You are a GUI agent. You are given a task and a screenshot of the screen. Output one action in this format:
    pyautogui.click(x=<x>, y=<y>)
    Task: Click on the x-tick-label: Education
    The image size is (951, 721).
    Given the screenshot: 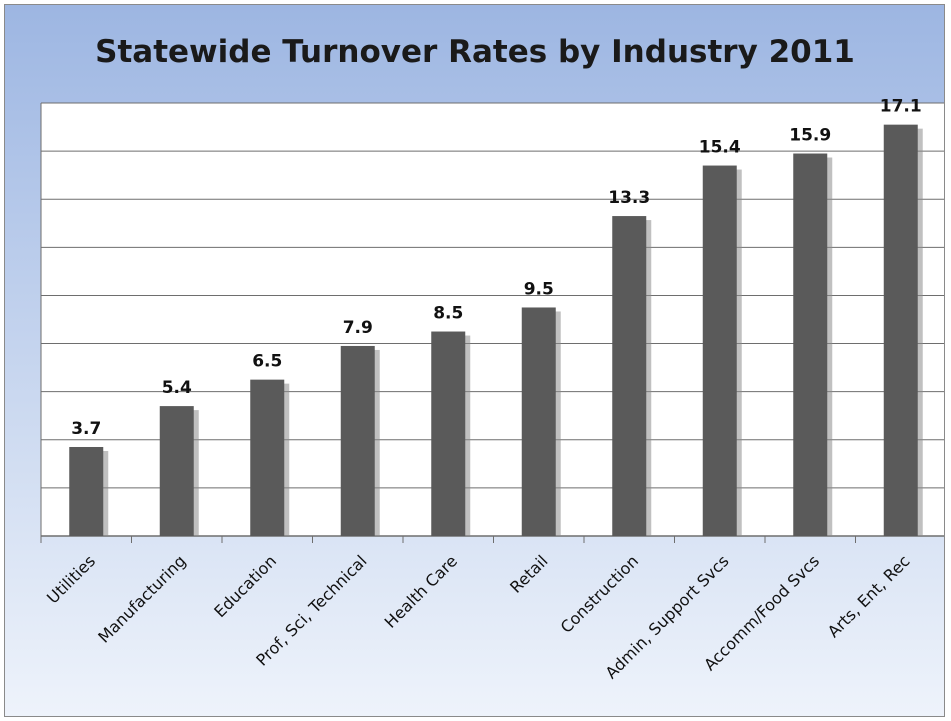 What is the action you would take?
    pyautogui.click(x=245, y=586)
    